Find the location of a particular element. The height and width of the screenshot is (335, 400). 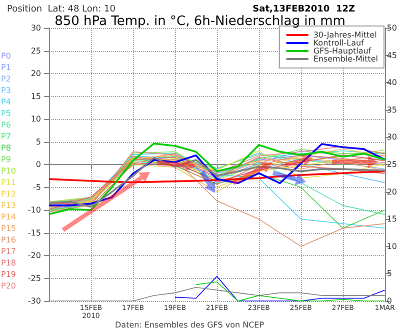

y2-tick-label: 50 is located at coordinates (392, 28).